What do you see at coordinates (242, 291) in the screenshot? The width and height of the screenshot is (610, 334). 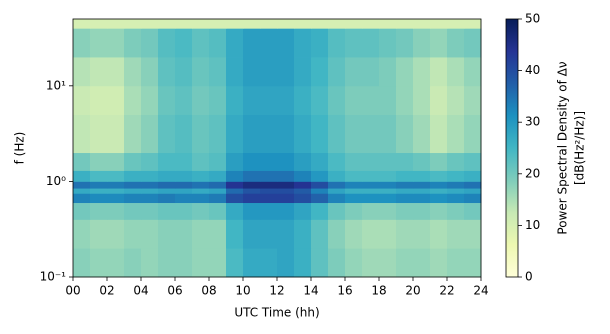 I see `x-tick-label: 10` at bounding box center [242, 291].